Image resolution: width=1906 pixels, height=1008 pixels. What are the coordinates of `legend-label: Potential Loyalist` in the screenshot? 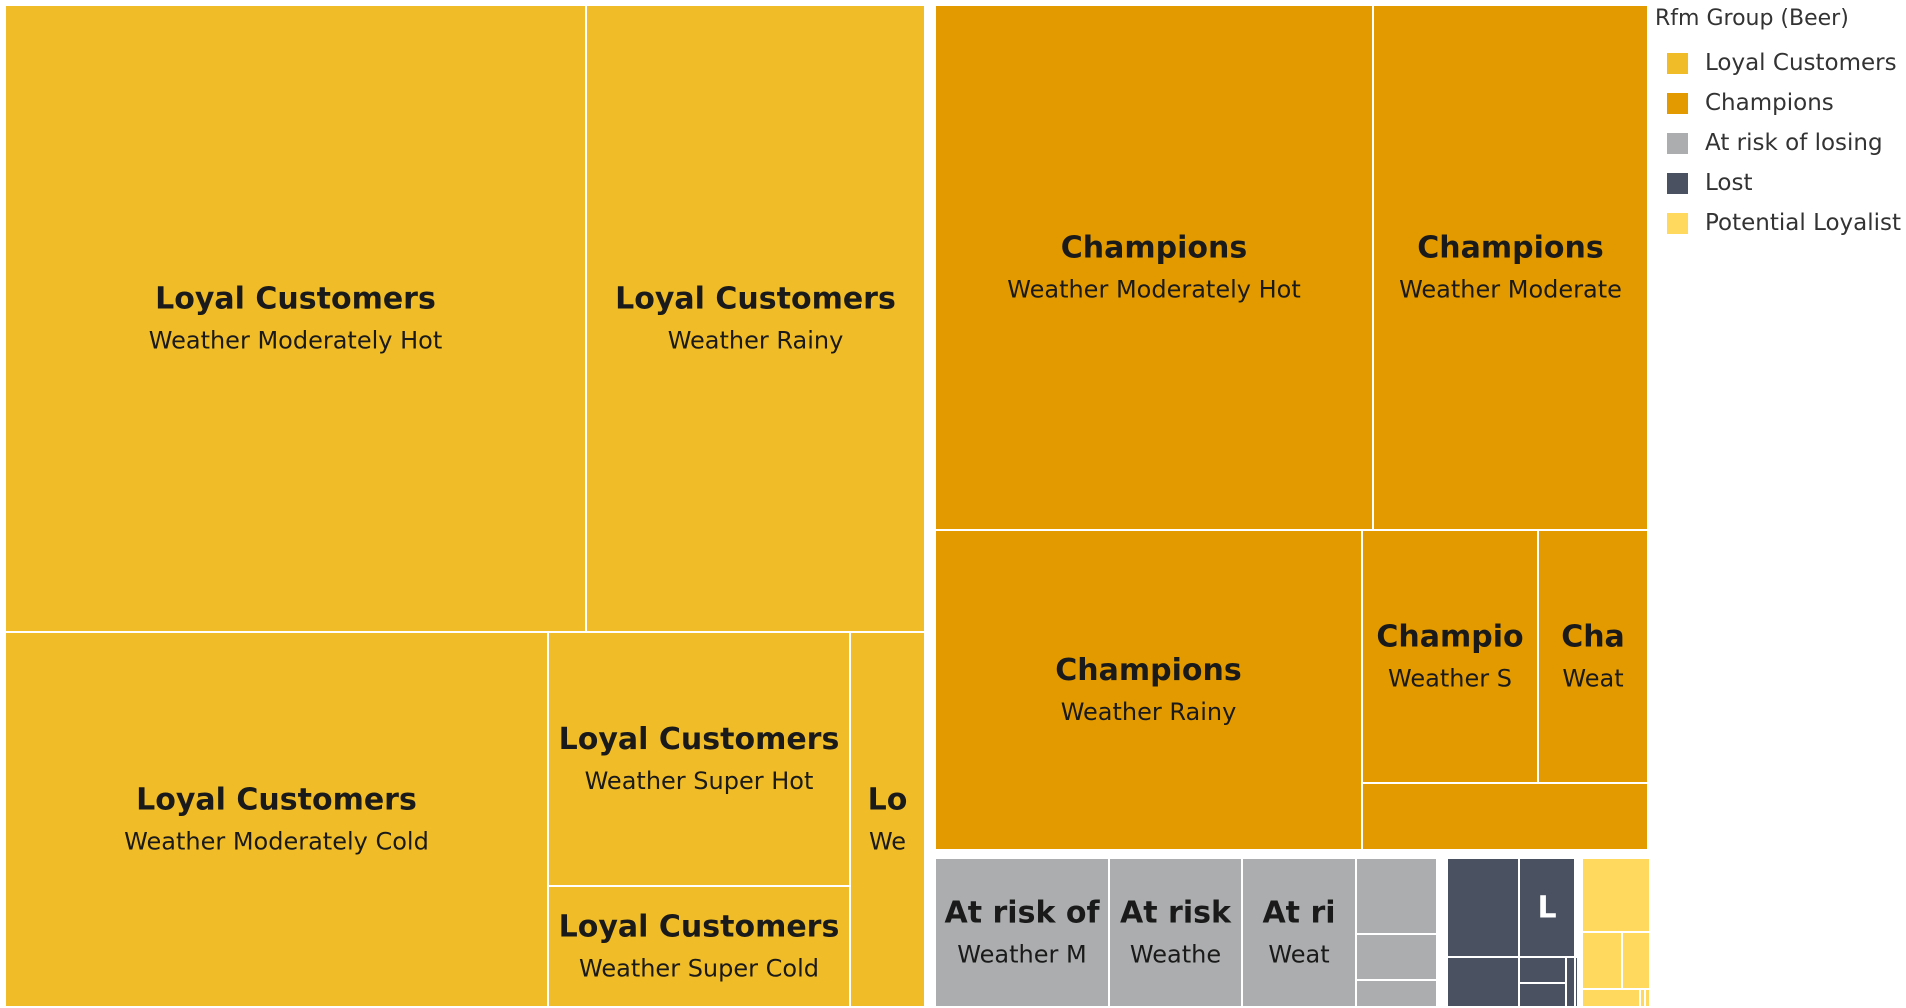 It's located at (1803, 223).